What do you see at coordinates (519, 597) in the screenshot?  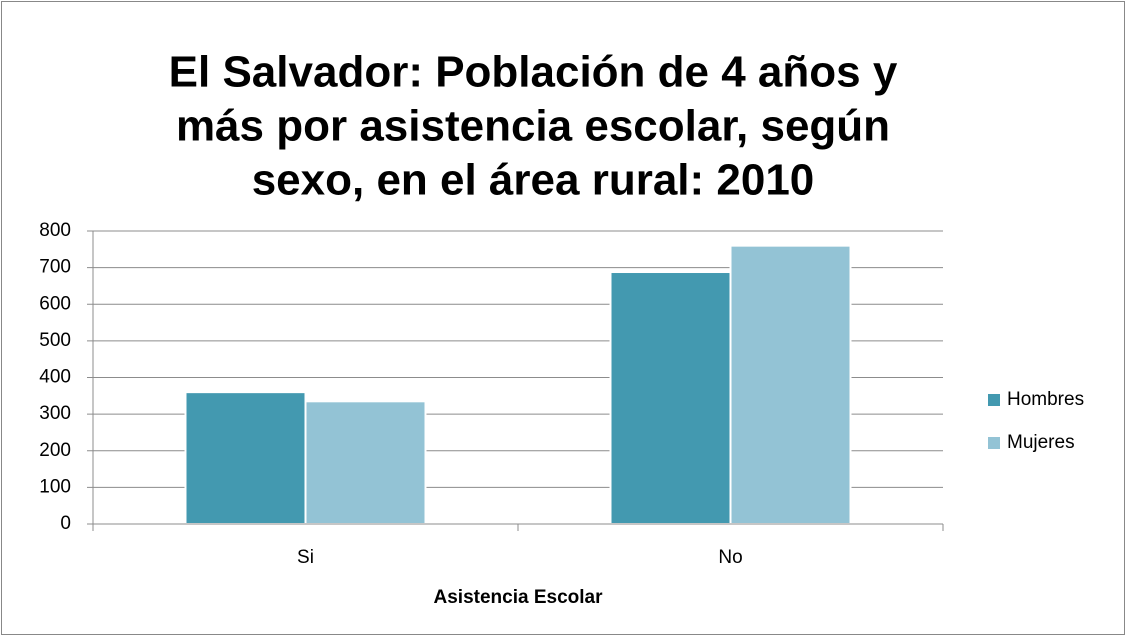 I see `x-axis-title: Asistencia Escolar` at bounding box center [519, 597].